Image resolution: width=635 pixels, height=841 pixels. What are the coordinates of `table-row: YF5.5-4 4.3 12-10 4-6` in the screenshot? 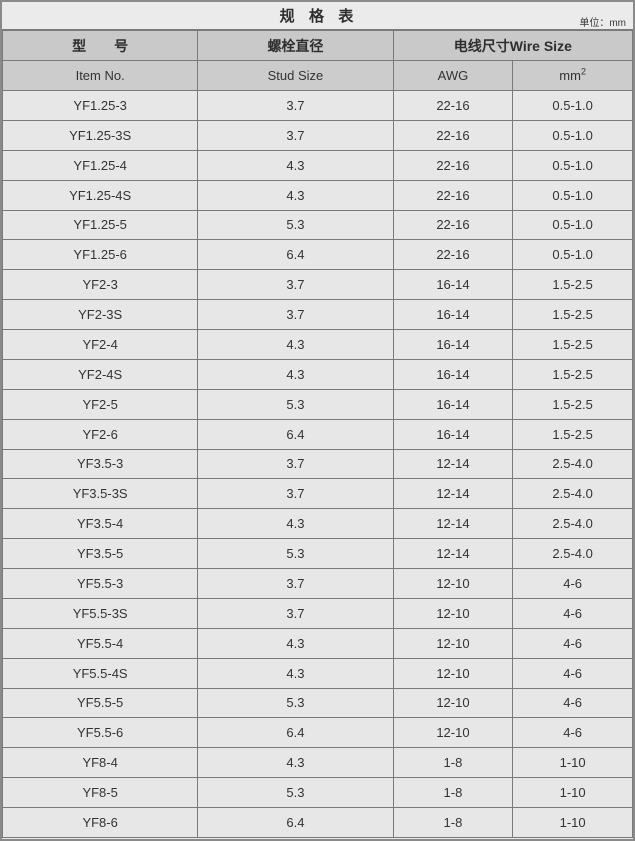 It's located at (317, 643).